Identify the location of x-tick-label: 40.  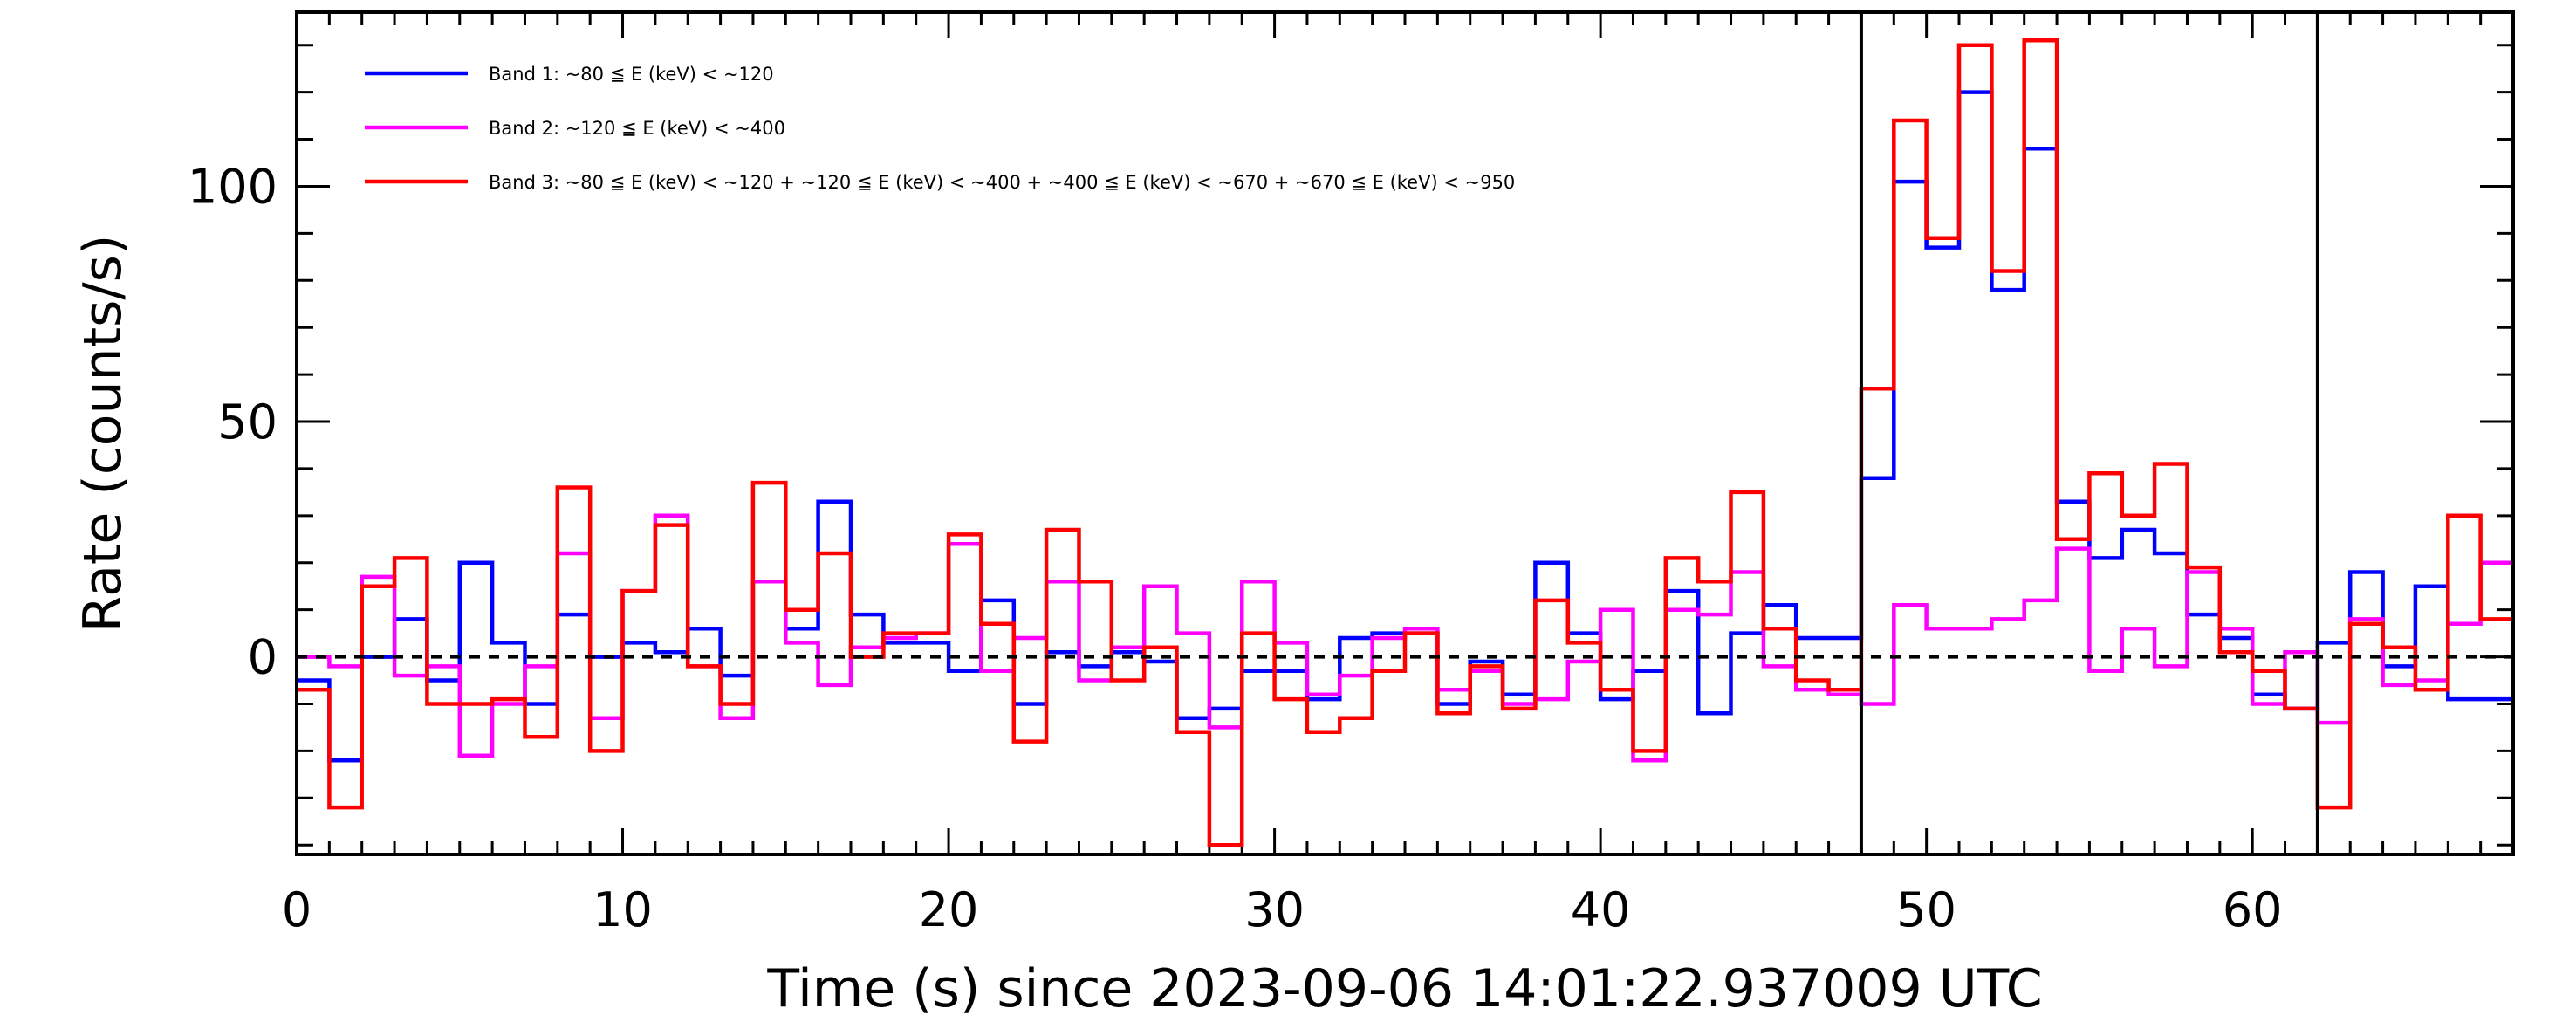
(1601, 910).